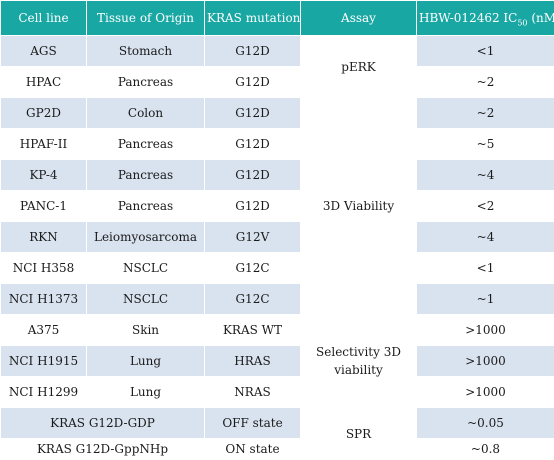  I want to click on header-mutation: KRAS mutation, so click(253, 18).